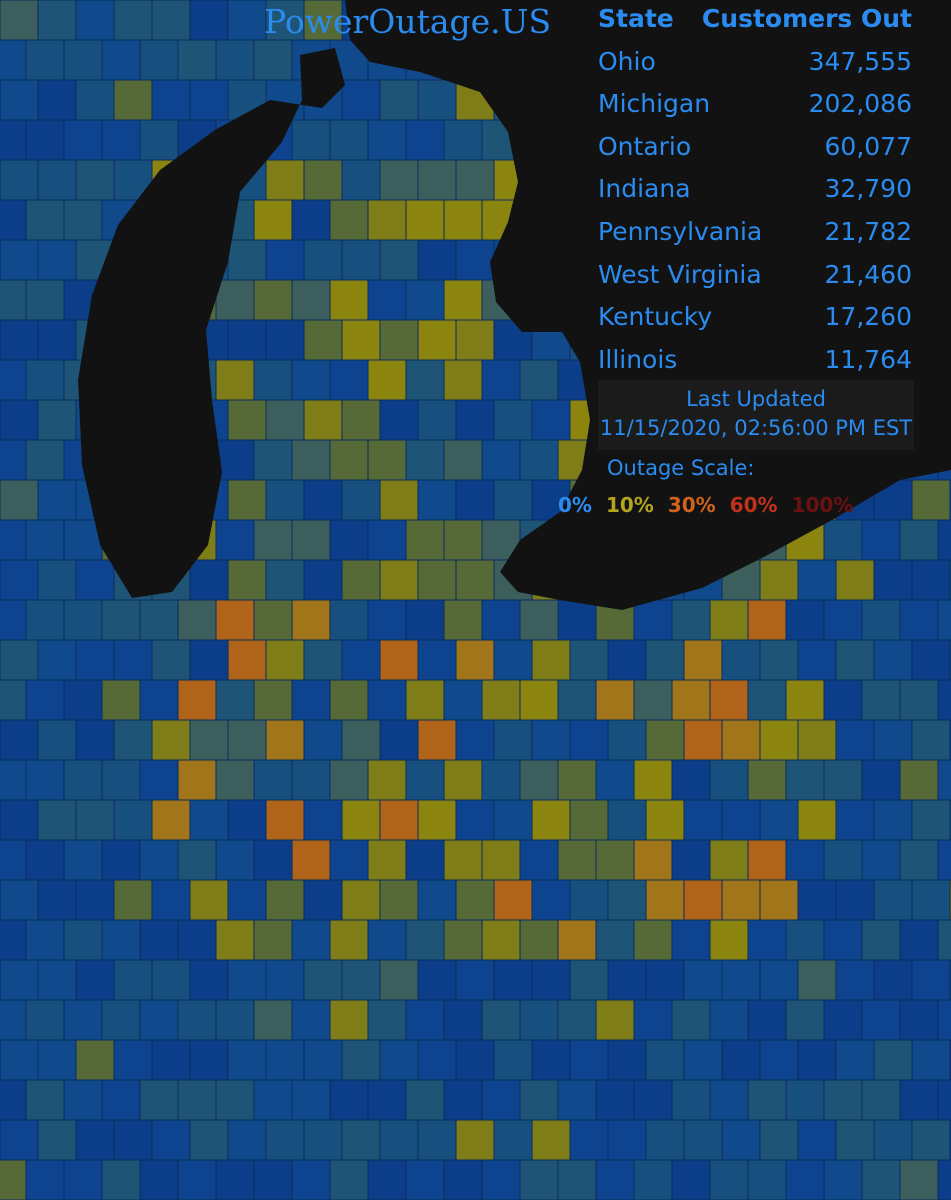  Describe the element at coordinates (755, 21) in the screenshot. I see `table-header: State Customers Out` at that location.